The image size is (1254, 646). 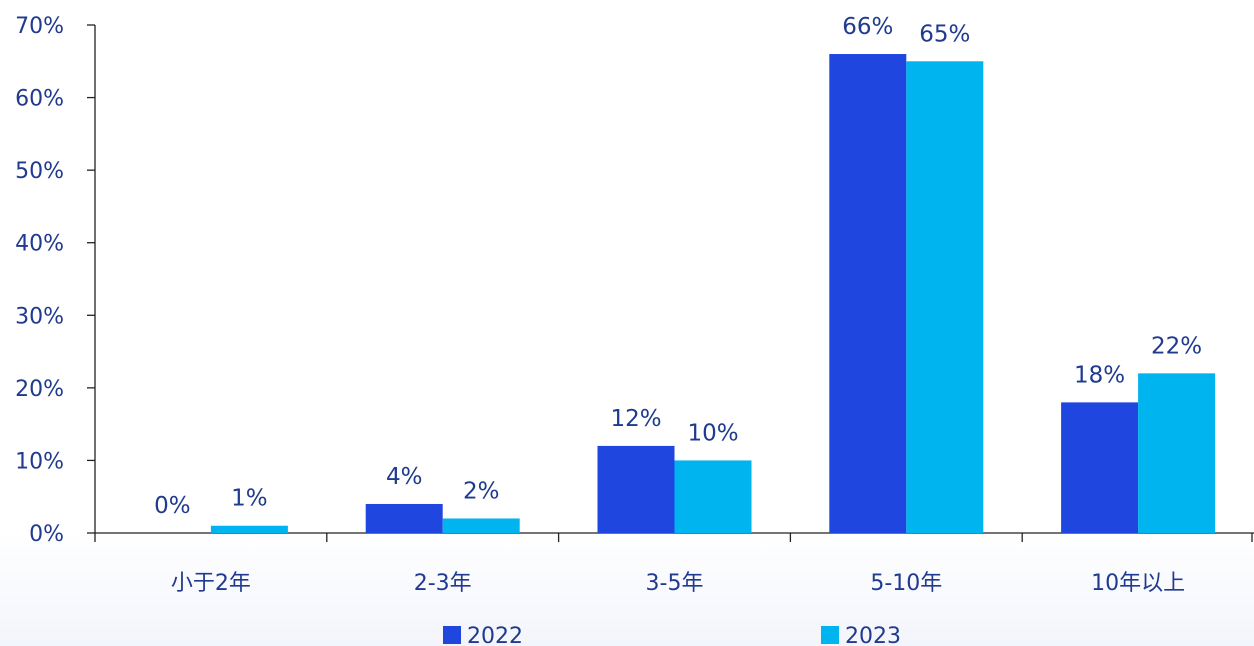 What do you see at coordinates (1176, 346) in the screenshot?
I see `data-label-2023: 22%` at bounding box center [1176, 346].